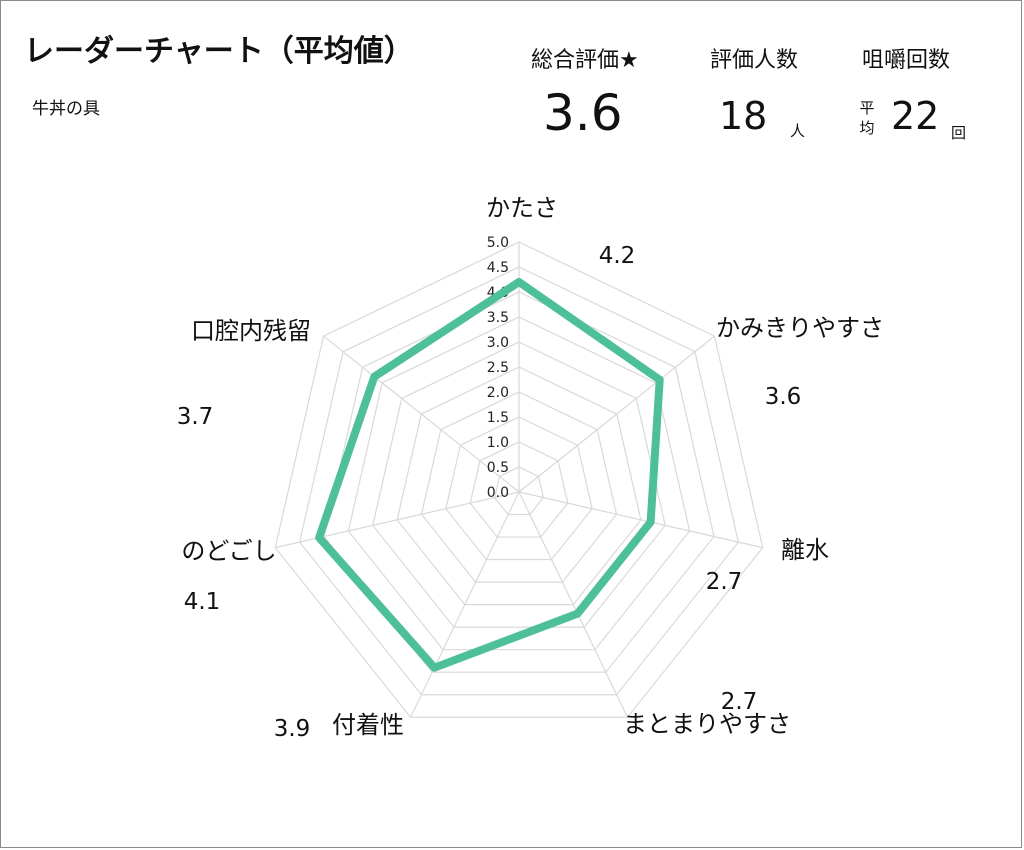 The width and height of the screenshot is (1024, 850). What do you see at coordinates (202, 602) in the screenshot?
I see `data-value-label: 4.1` at bounding box center [202, 602].